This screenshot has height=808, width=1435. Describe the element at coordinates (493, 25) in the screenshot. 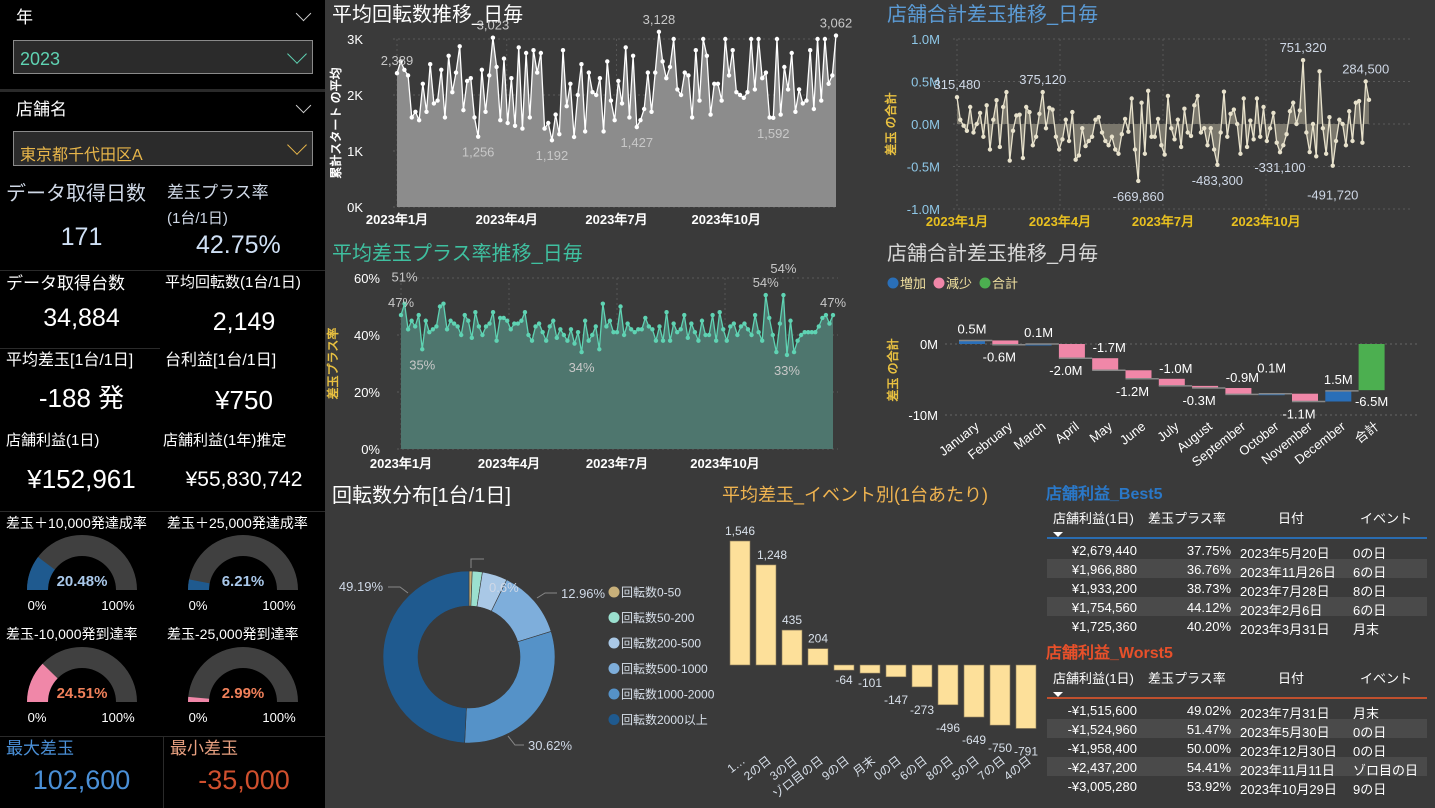

I see `data-label: 3,023` at that location.